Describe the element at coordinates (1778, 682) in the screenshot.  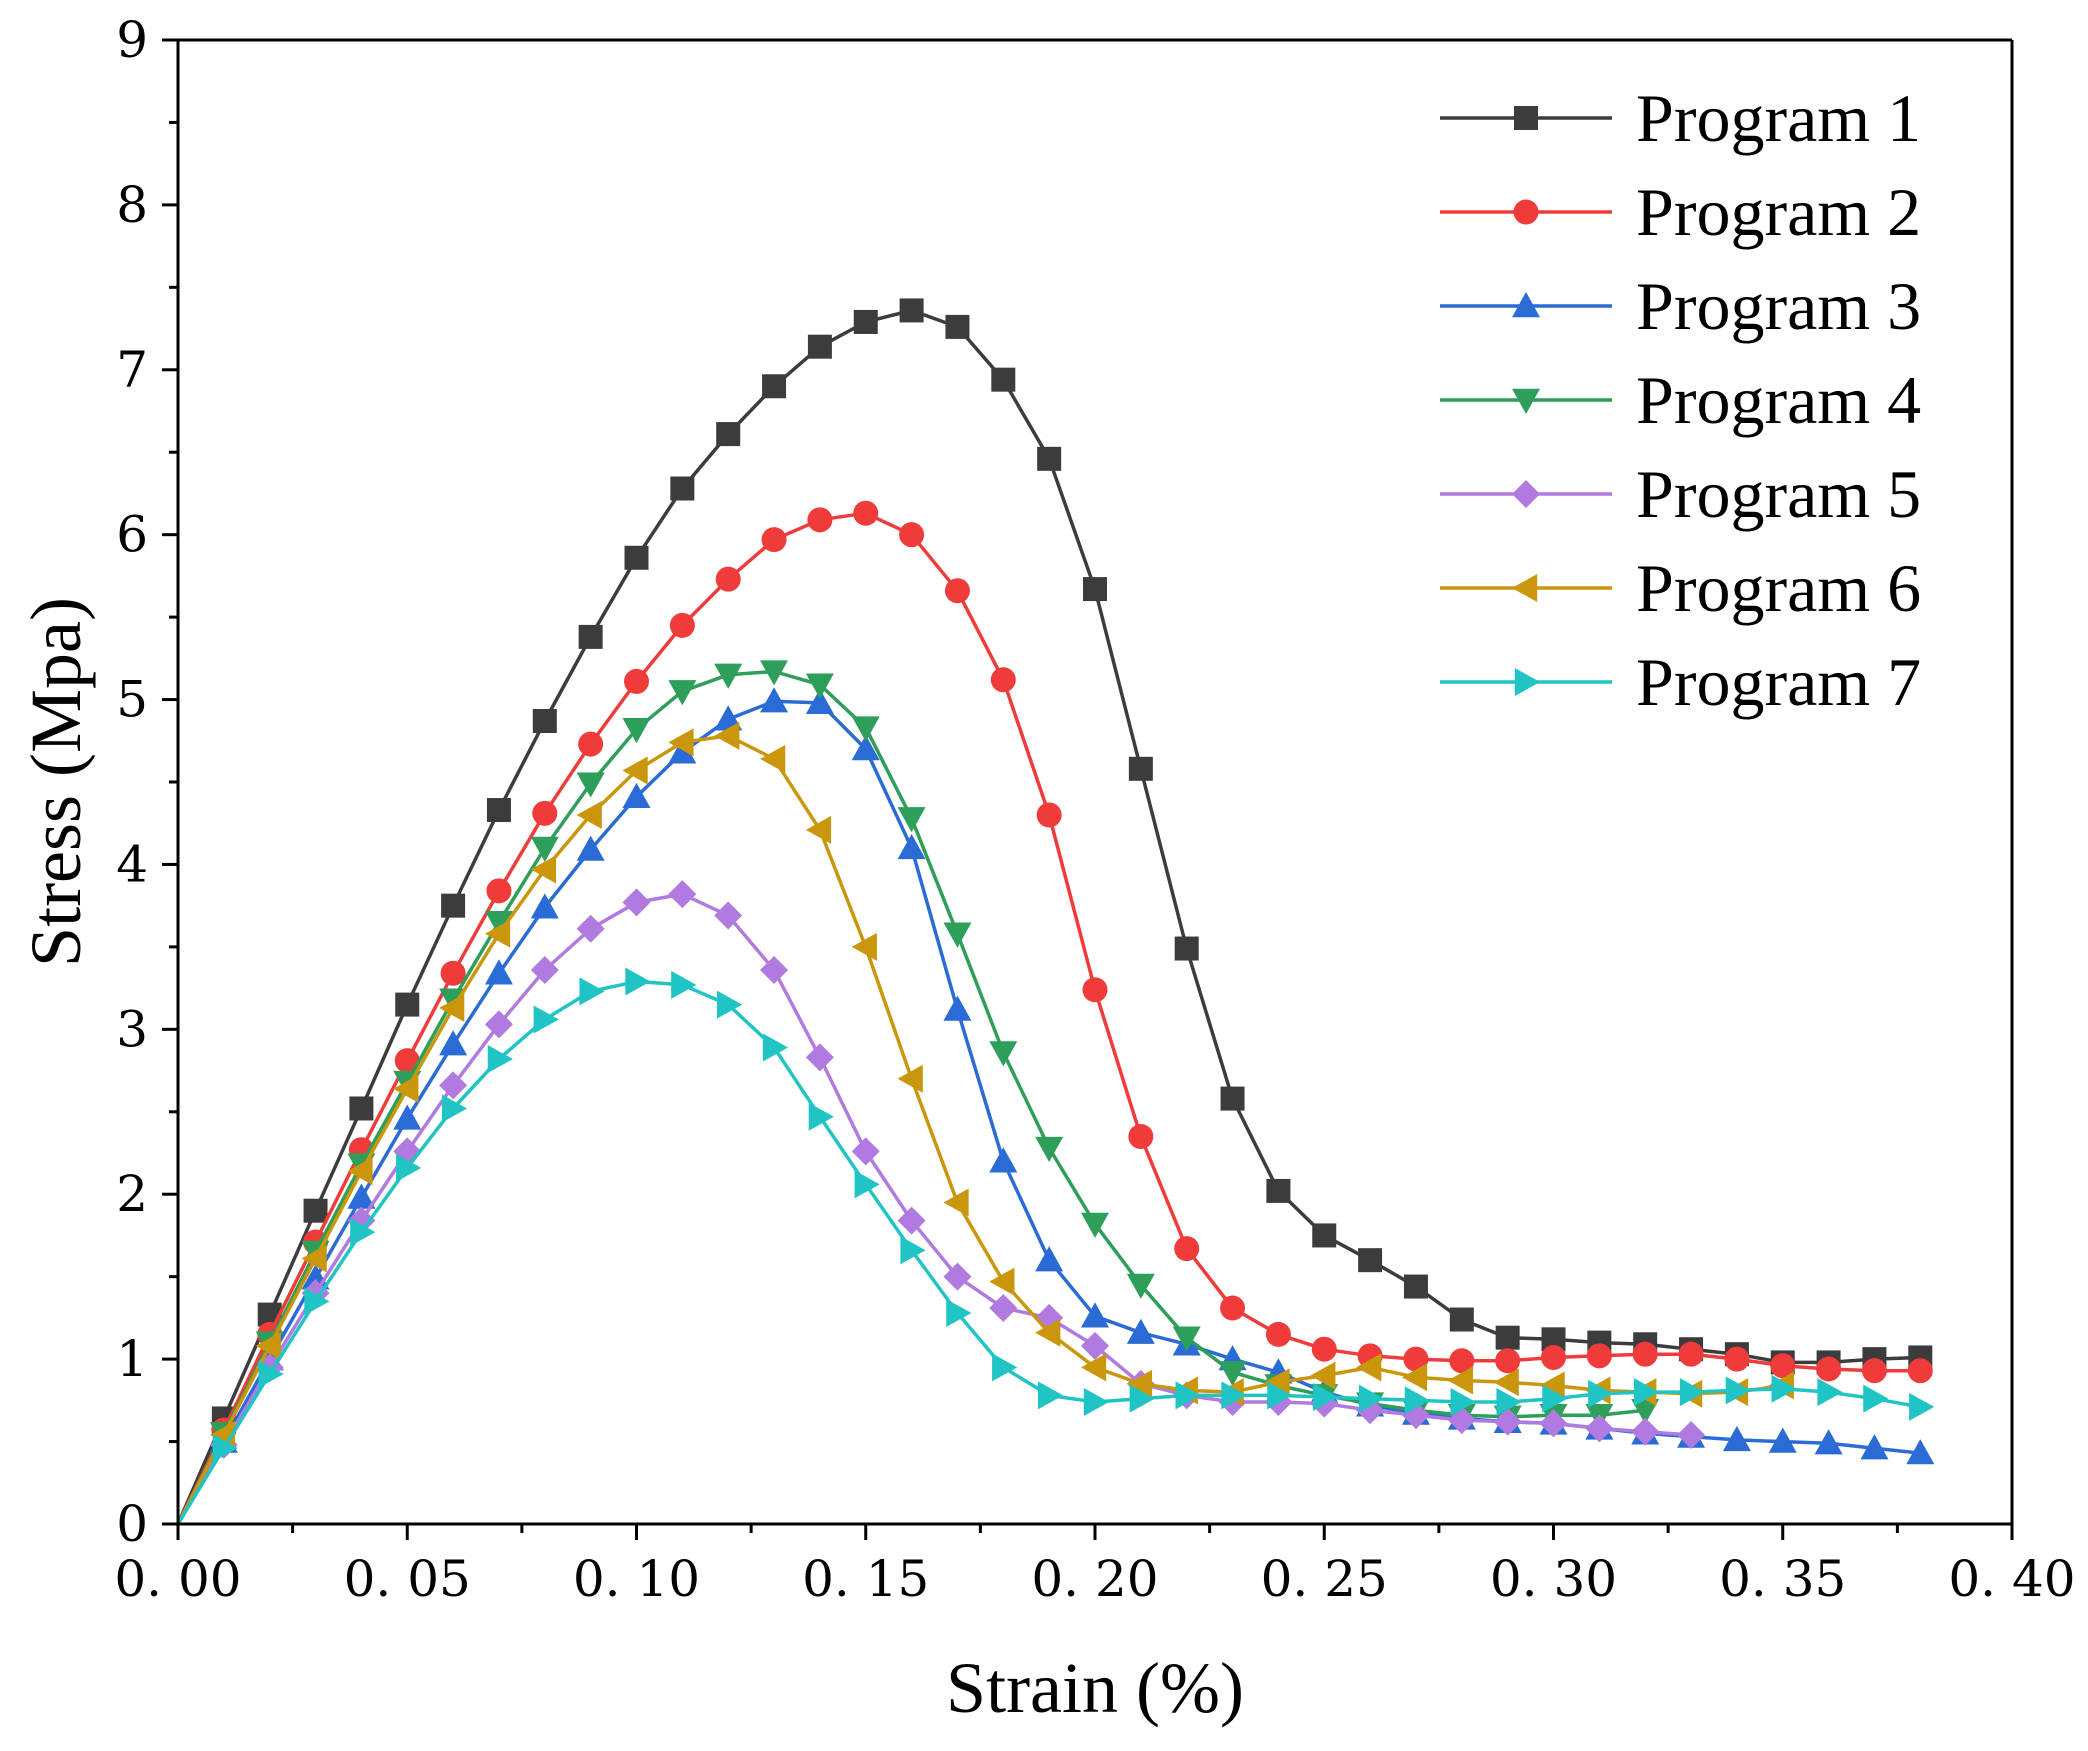
I see `legend-label: Program 7` at that location.